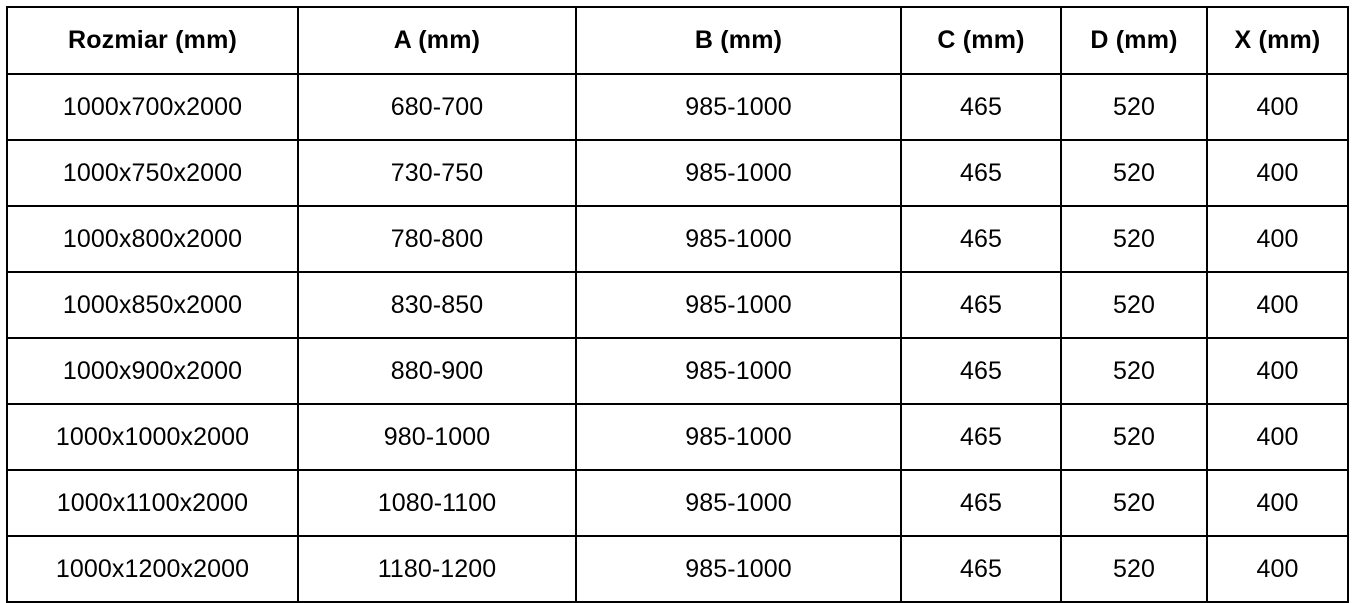 The width and height of the screenshot is (1357, 603). What do you see at coordinates (152, 371) in the screenshot?
I see `cell-rozmiar: 1000x900x2000` at bounding box center [152, 371].